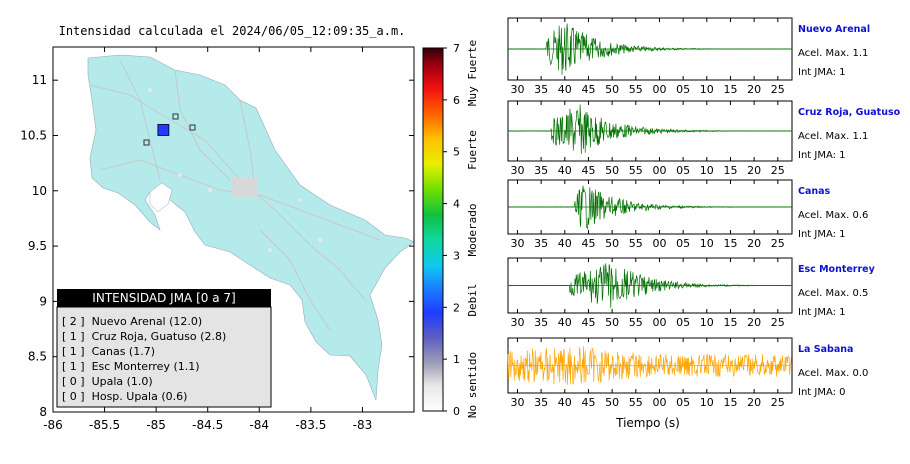 Image resolution: width=910 pixels, height=464 pixels. What do you see at coordinates (456, 411) in the screenshot?
I see `colorbar-tick-label: 0` at bounding box center [456, 411].